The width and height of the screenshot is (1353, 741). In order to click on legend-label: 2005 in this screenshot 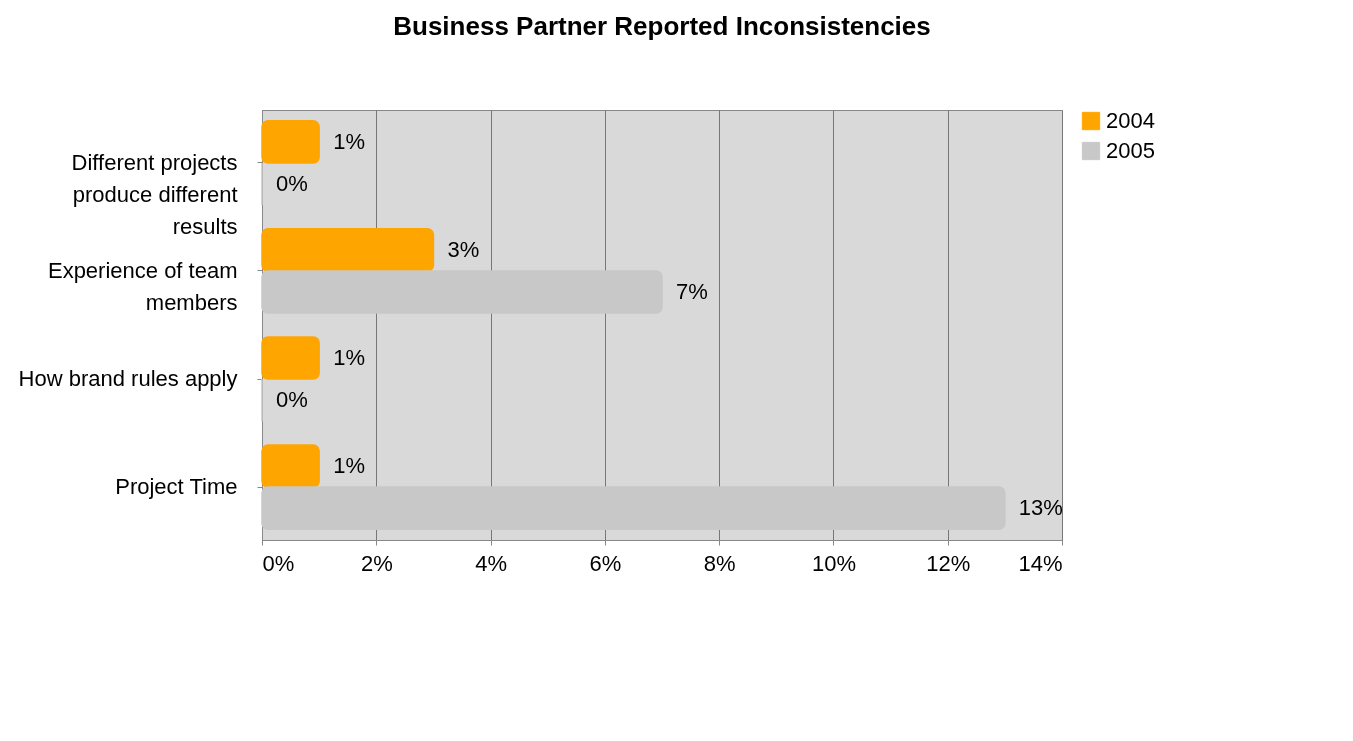, I will do `click(1130, 150)`.